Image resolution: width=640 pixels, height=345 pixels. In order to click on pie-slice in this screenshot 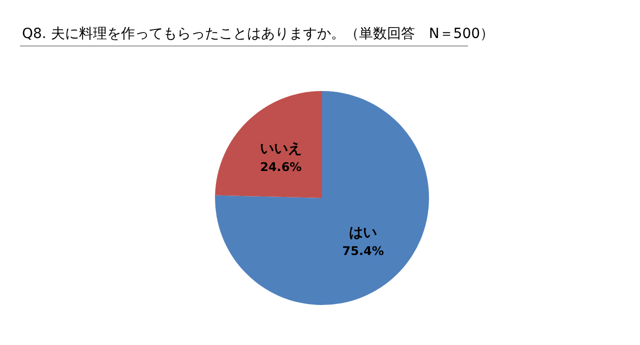, I will do `click(268, 144)`.